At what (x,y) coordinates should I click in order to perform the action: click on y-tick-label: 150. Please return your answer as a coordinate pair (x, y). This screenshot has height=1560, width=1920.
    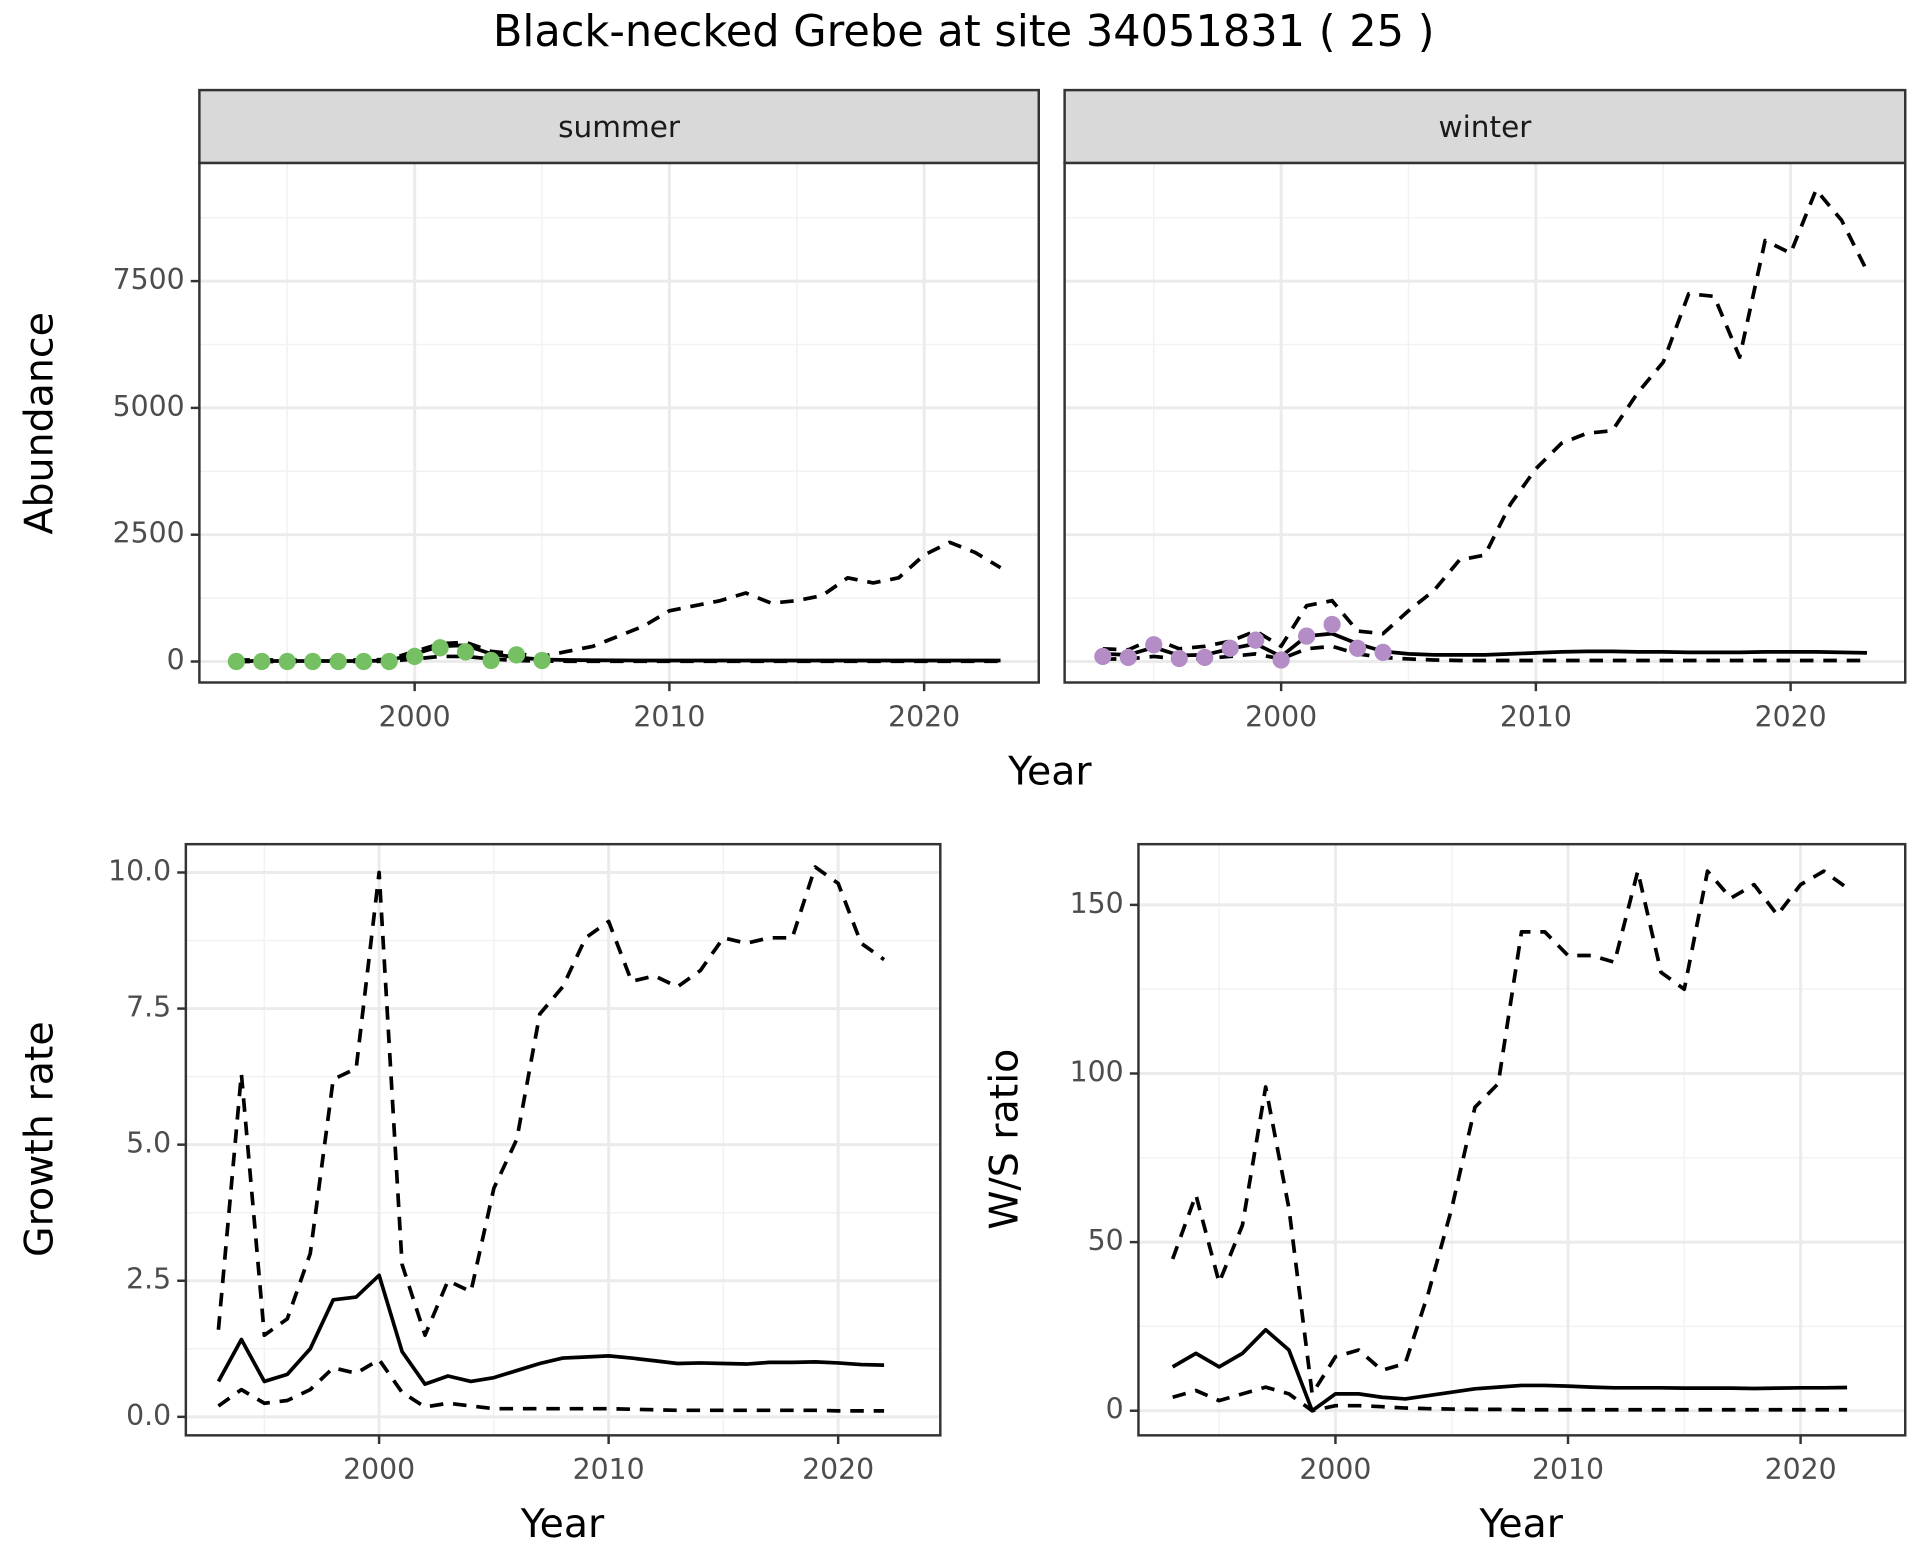
    Looking at the image, I should click on (1097, 903).